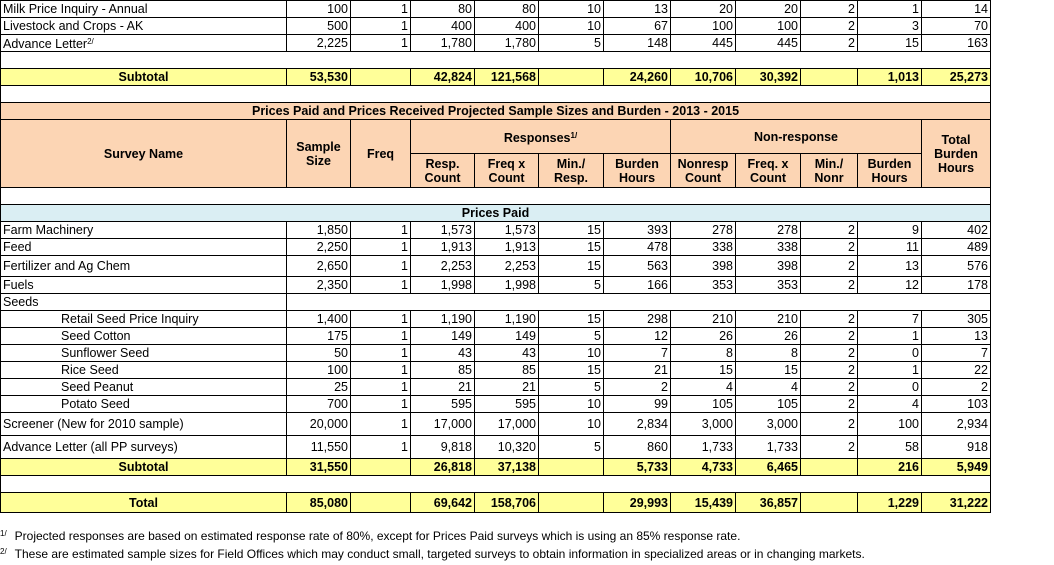 Image resolution: width=1054 pixels, height=565 pixels. What do you see at coordinates (506, 266) in the screenshot?
I see `value-cell: 2,253` at bounding box center [506, 266].